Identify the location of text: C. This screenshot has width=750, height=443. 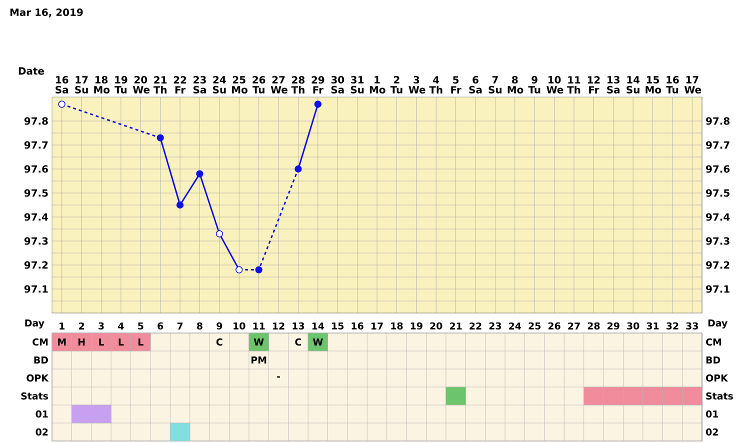
(219, 342).